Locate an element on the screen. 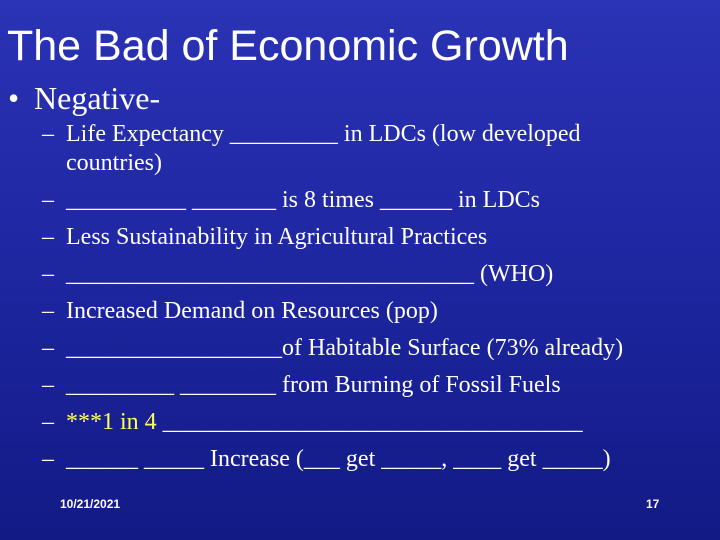 This screenshot has width=720, height=540. sub-bullet-demand: – Increased Demand on Resources (pop) is located at coordinates (381, 311).